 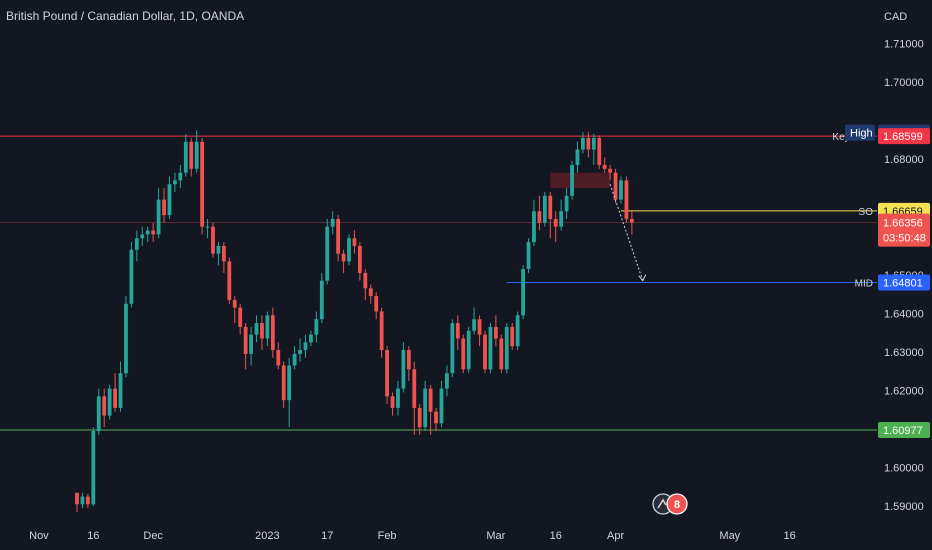 What do you see at coordinates (904, 230) in the screenshot?
I see `last-price-tag-bg` at bounding box center [904, 230].